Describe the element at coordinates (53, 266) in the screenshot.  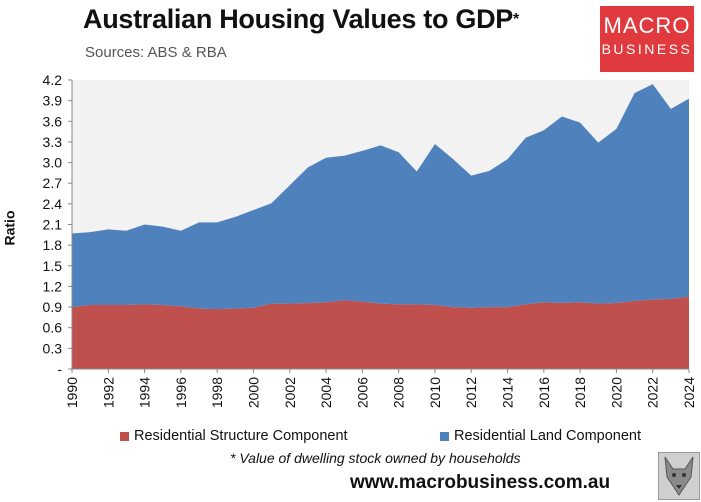
I see `y-tick-label: 1.5` at that location.